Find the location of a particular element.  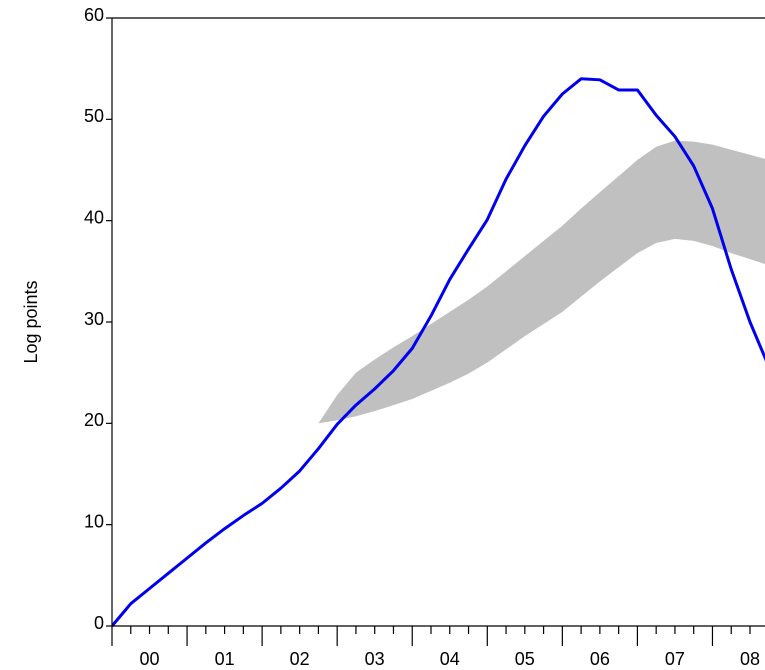

x-tick-label: 07 is located at coordinates (675, 659).